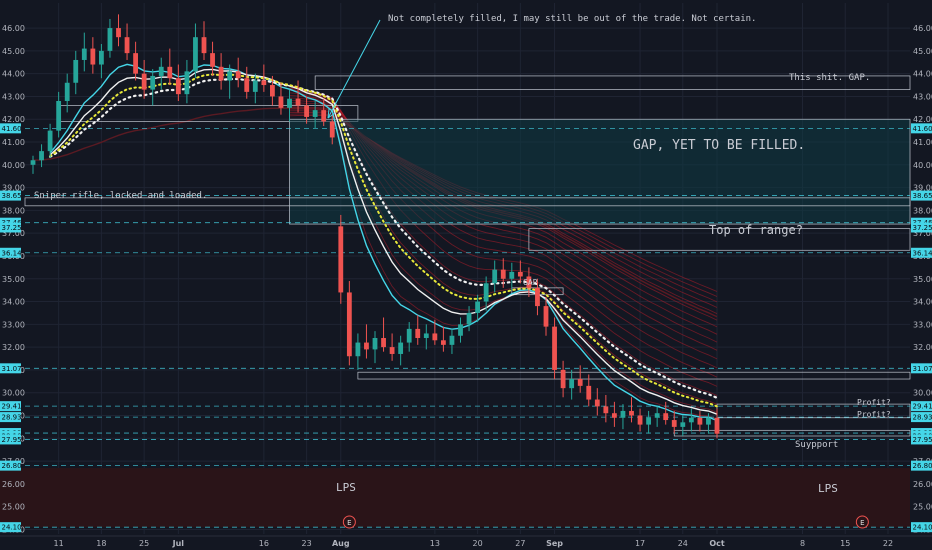  Describe the element at coordinates (13, 188) in the screenshot. I see `y-tick-left-7: 39.00` at that location.